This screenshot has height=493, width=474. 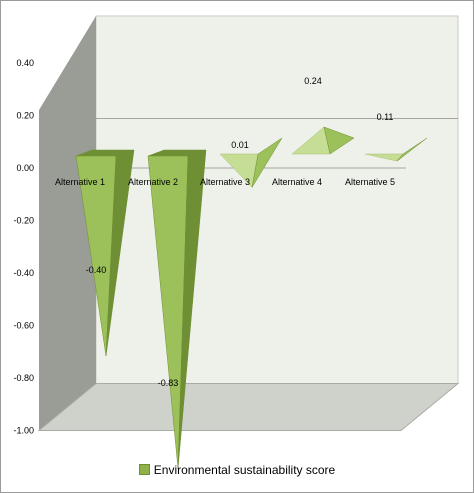 I want to click on x-category-label: Alternative 3, so click(x=225, y=182).